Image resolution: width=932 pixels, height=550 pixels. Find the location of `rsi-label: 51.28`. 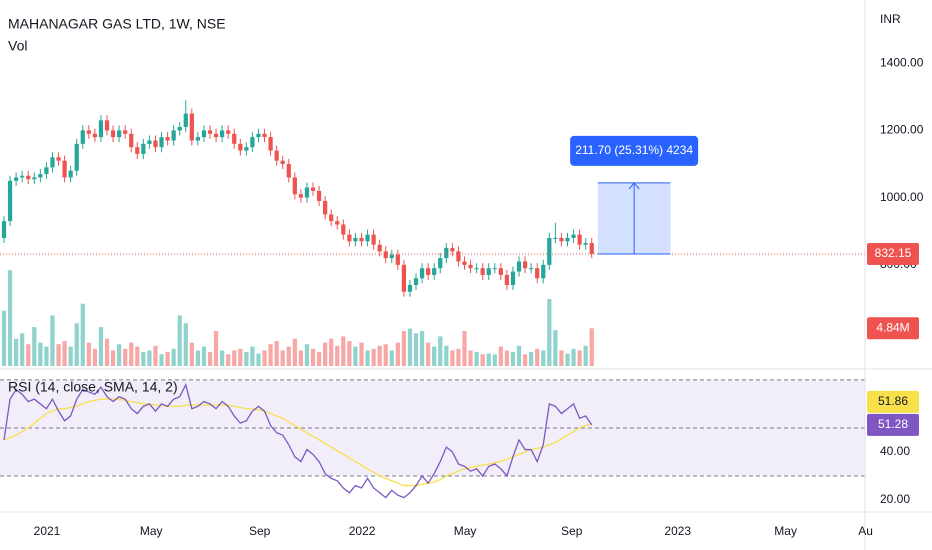

rsi-label: 51.28 is located at coordinates (893, 424).